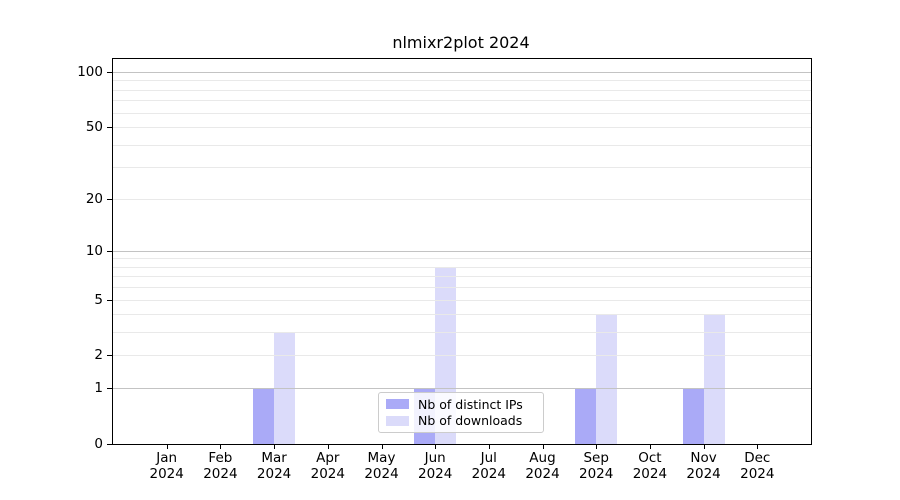 The image size is (900, 500). Describe the element at coordinates (703, 466) in the screenshot. I see `x-tick-label-nov: Nov 2024` at that location.